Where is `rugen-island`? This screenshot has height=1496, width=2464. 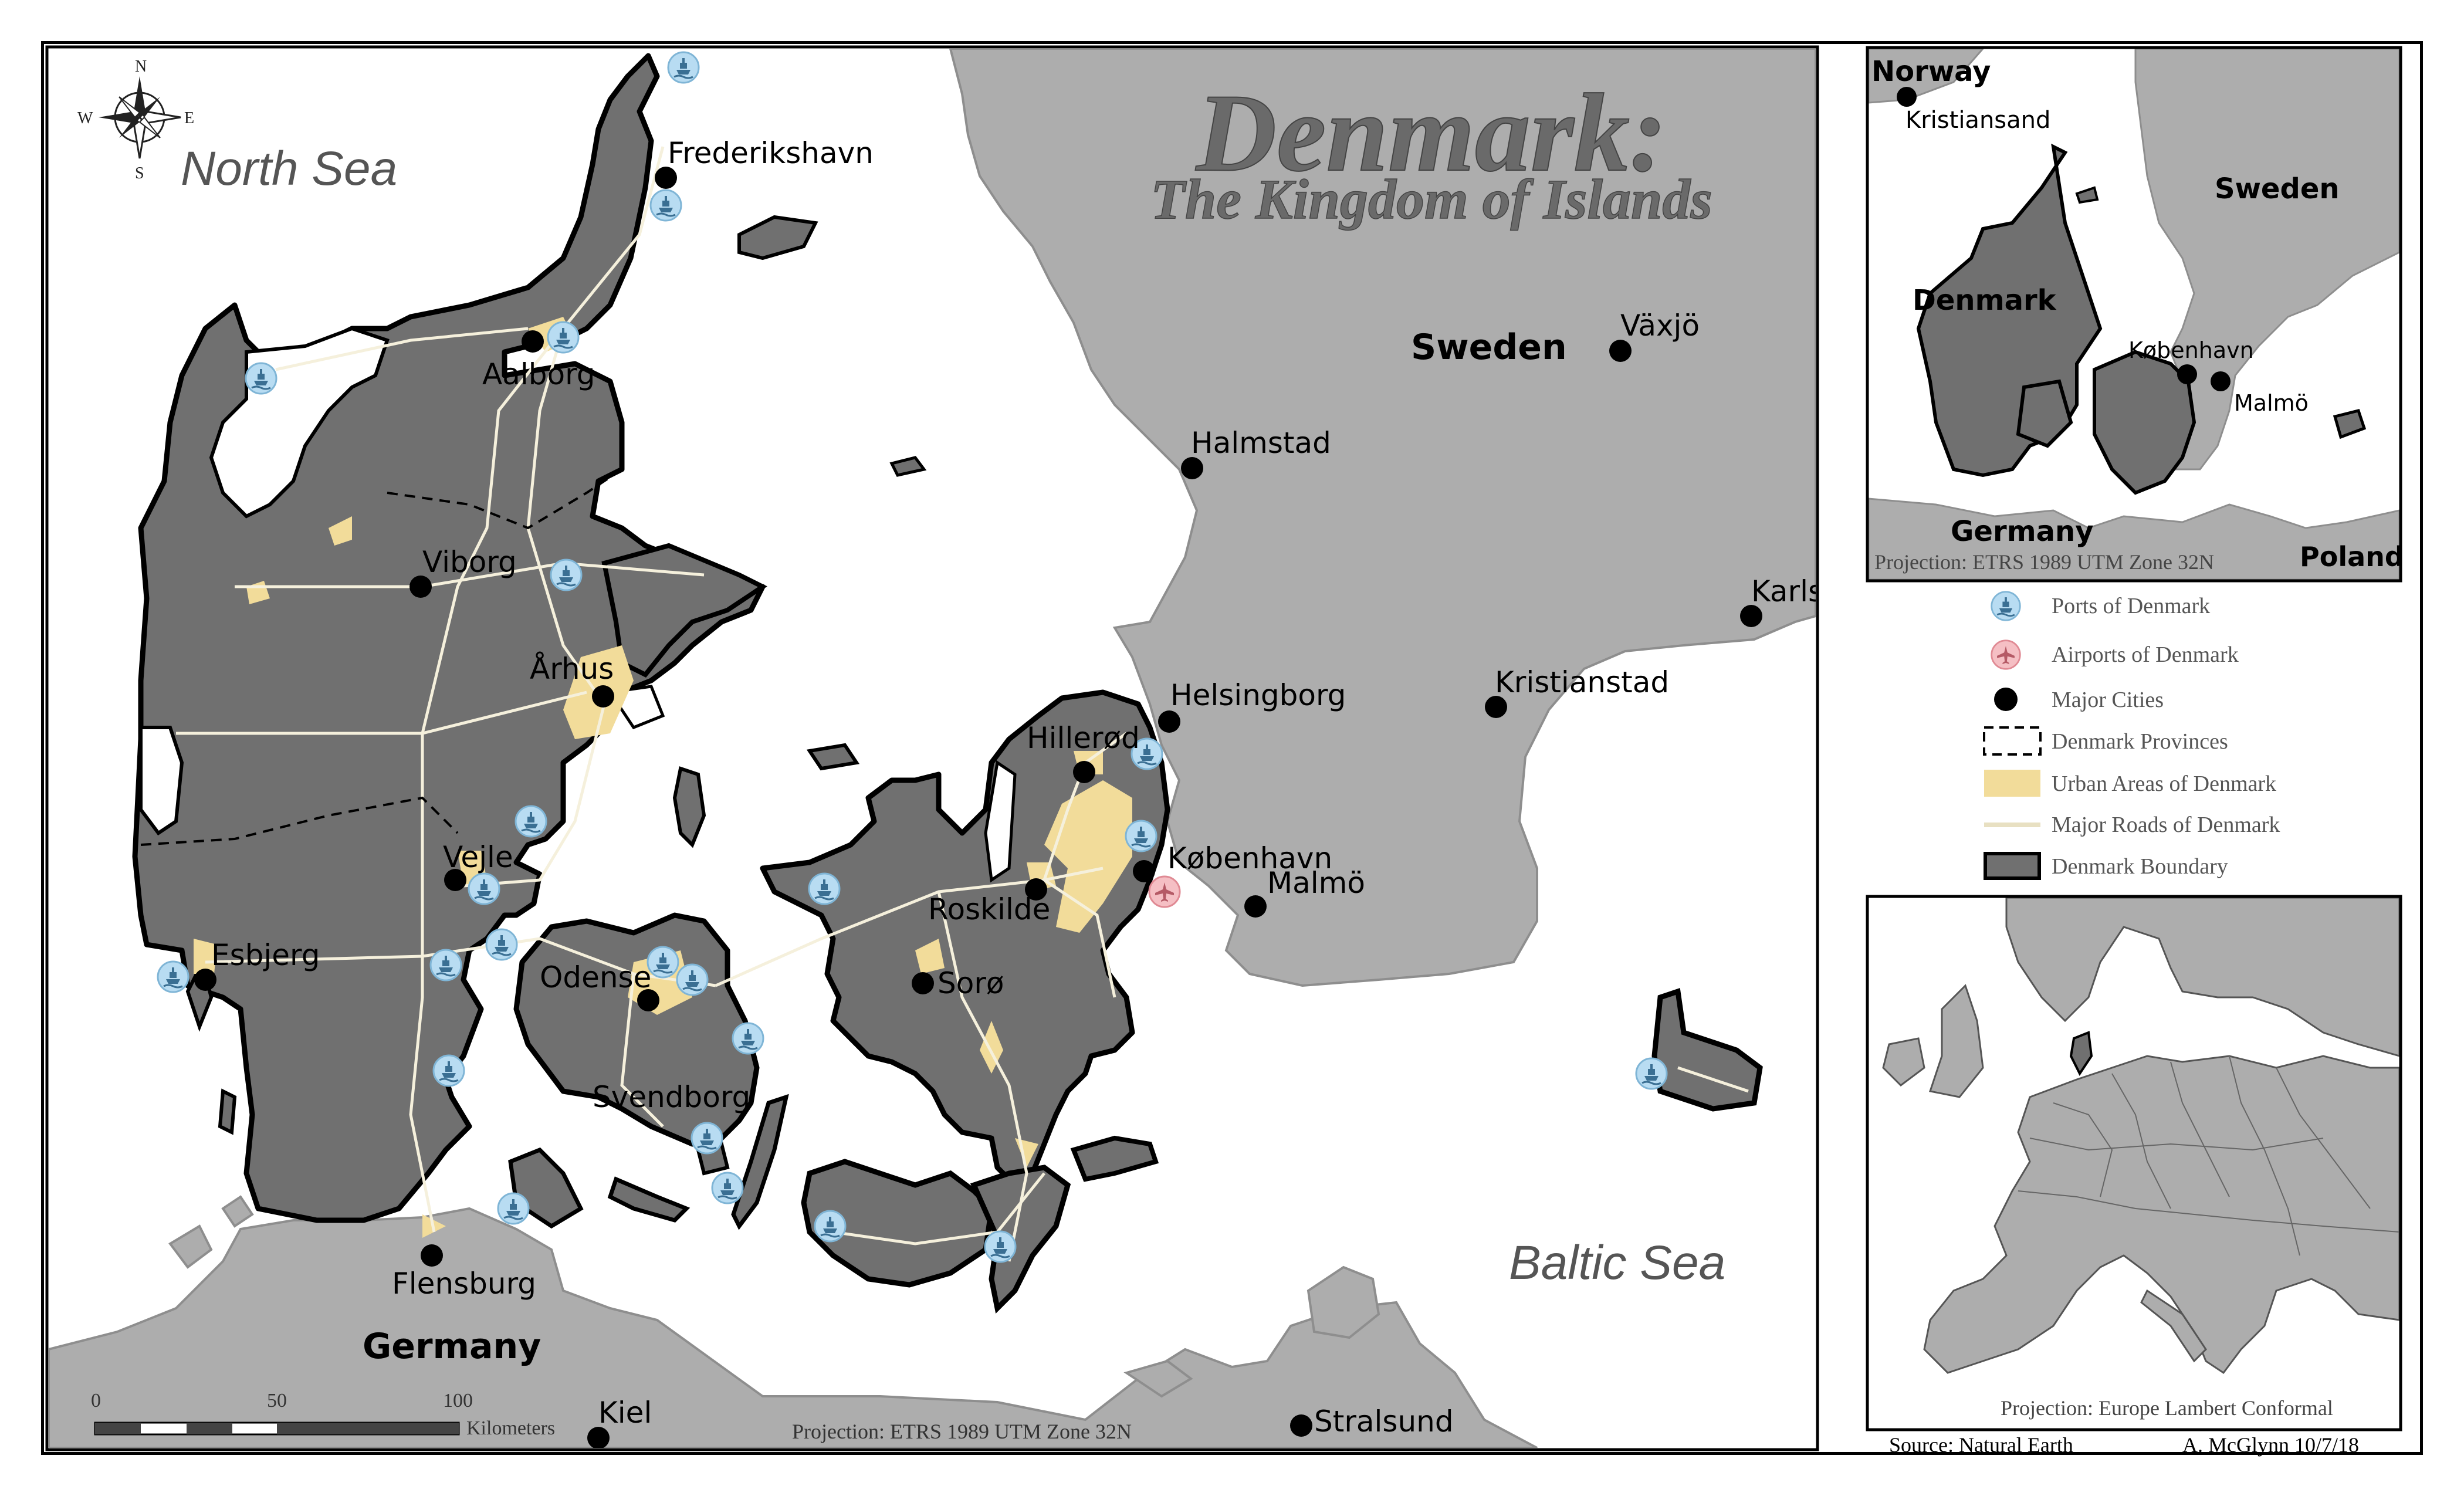
rugen-island is located at coordinates (1343, 1302).